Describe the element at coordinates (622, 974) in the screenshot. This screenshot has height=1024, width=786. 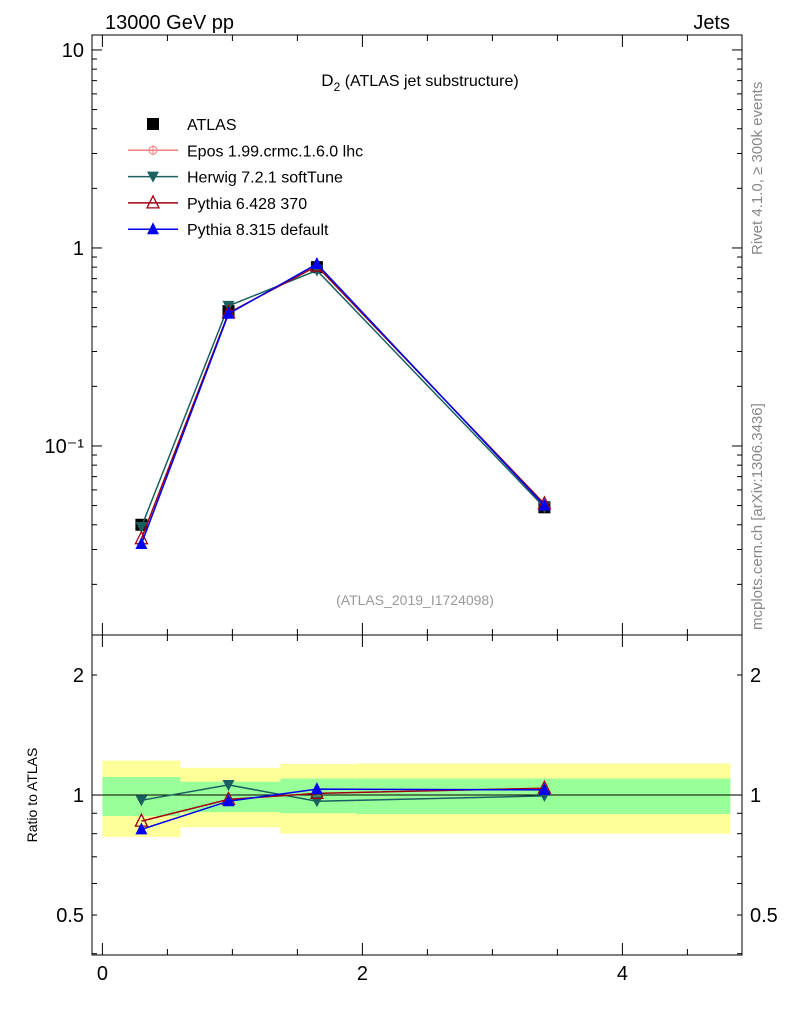
I see `x-tick-label: 4` at that location.